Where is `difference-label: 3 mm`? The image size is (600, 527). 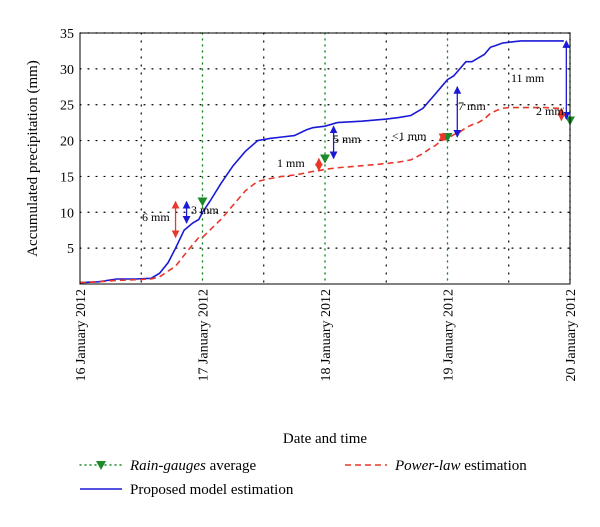
difference-label: 3 mm is located at coordinates (205, 210).